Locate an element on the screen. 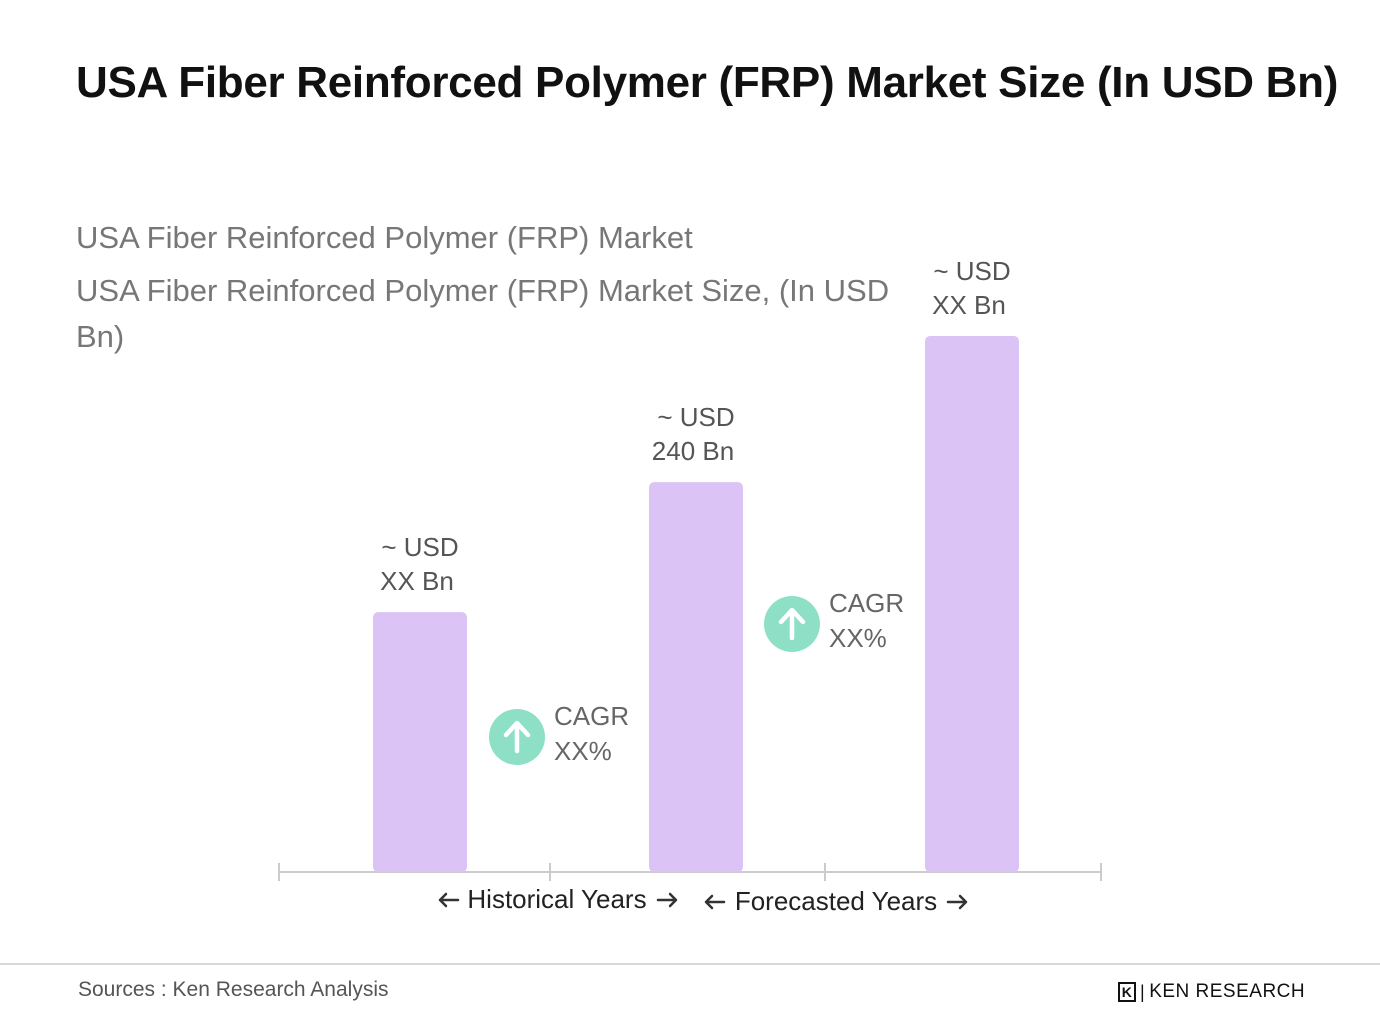 This screenshot has width=1380, height=1035. bar-1-value-label-line2: XX Bn is located at coordinates (417, 581).